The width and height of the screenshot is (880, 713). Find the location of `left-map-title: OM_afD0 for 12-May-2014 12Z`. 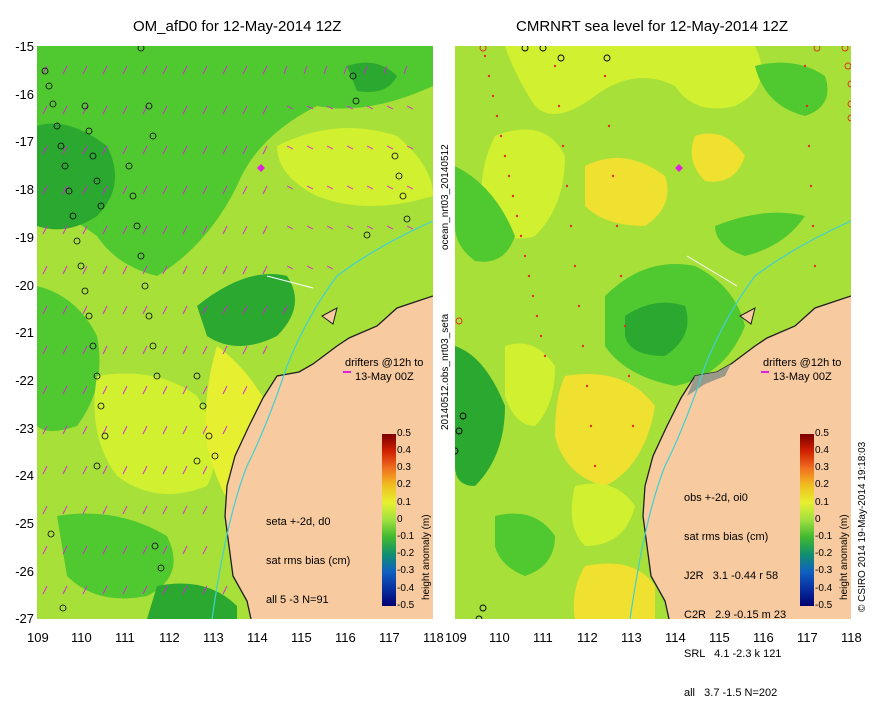

left-map-title: OM_afD0 for 12-May-2014 12Z is located at coordinates (237, 26).